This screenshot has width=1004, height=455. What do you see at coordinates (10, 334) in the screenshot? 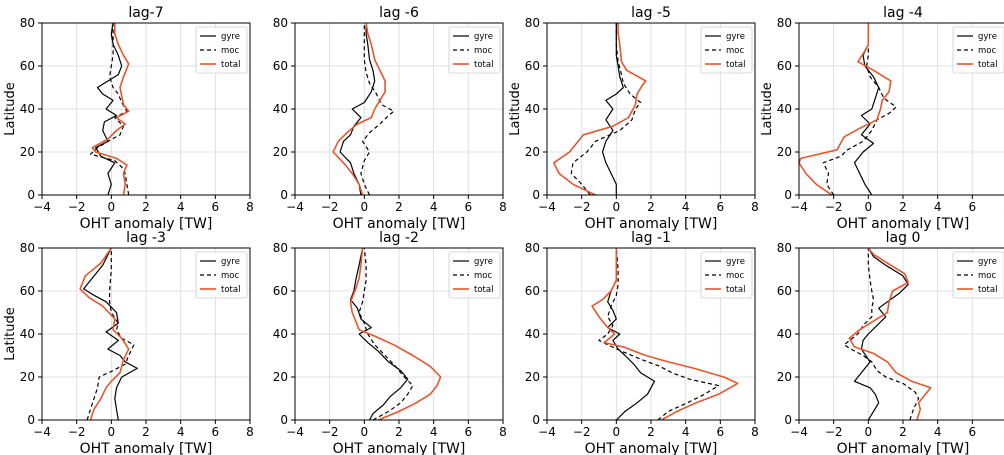
I see `y-axis-label: Latitude` at bounding box center [10, 334].